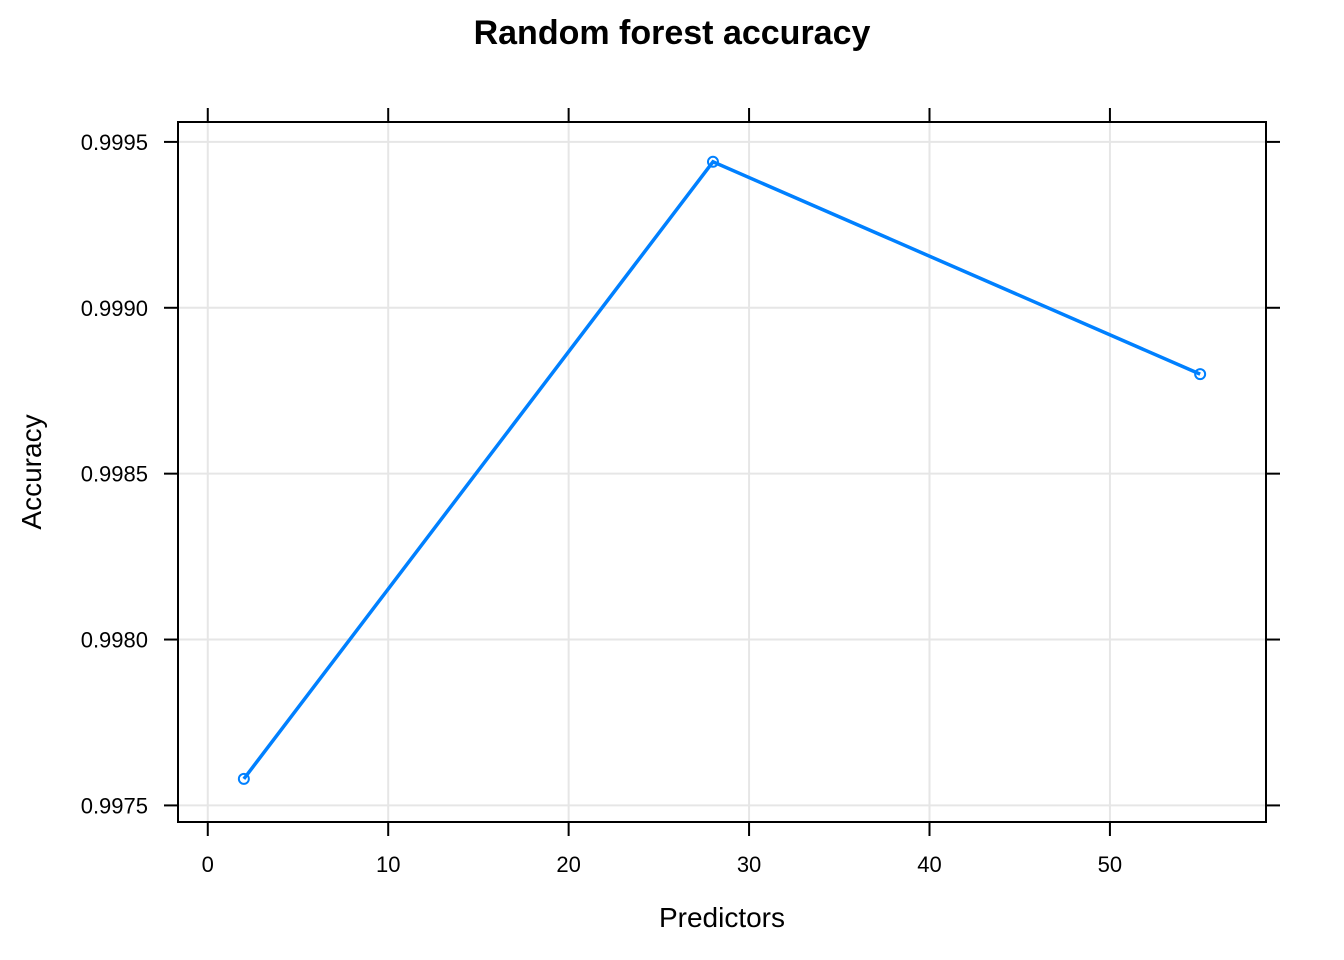 The width and height of the screenshot is (1344, 960). What do you see at coordinates (114, 805) in the screenshot?
I see `y-tick-label: 0.9975` at bounding box center [114, 805].